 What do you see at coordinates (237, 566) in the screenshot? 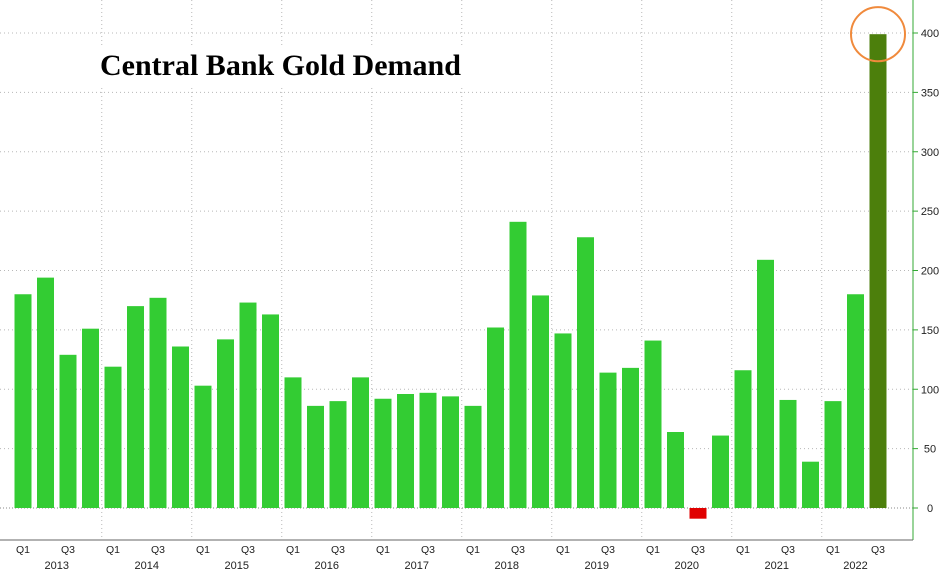
I see `x-year-label: 2015` at bounding box center [237, 566].